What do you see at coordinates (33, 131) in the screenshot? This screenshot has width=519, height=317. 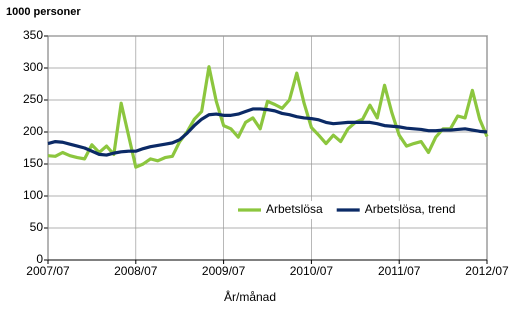 I see `y-tick-label: 200` at bounding box center [33, 131].